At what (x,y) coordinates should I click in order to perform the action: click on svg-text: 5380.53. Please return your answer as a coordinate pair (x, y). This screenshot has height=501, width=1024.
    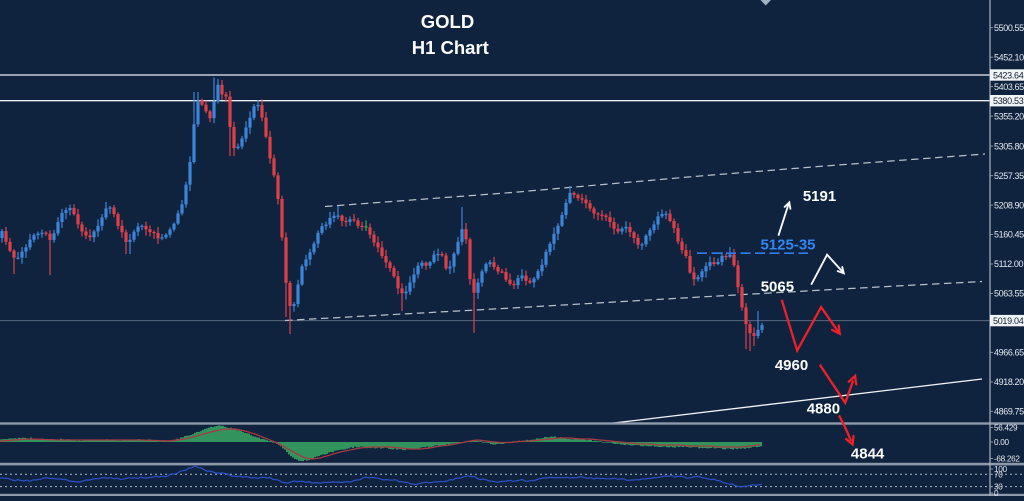
    Looking at the image, I should click on (1008, 101).